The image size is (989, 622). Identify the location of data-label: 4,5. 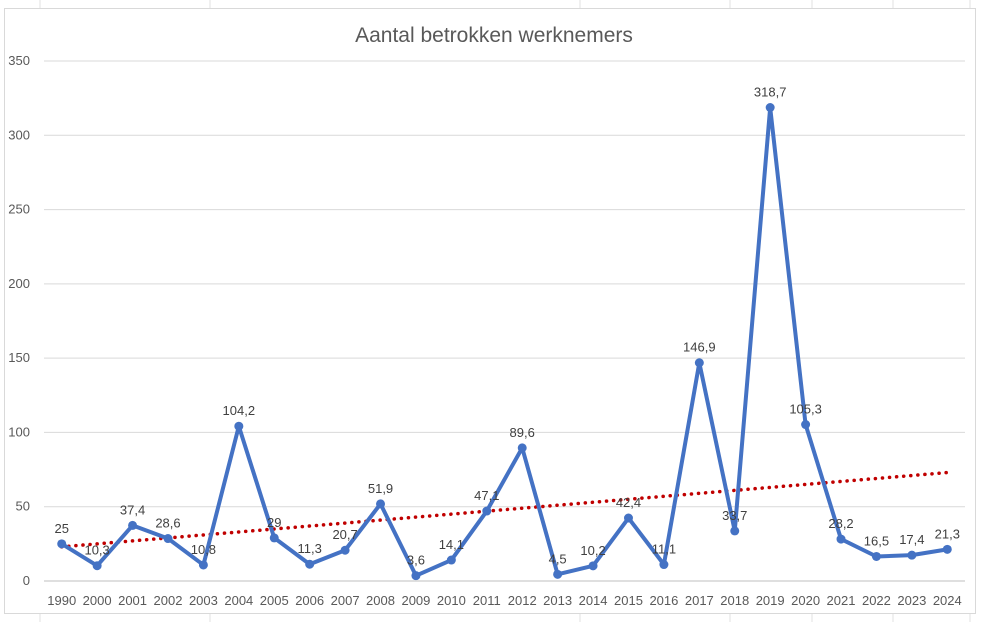
(558, 558).